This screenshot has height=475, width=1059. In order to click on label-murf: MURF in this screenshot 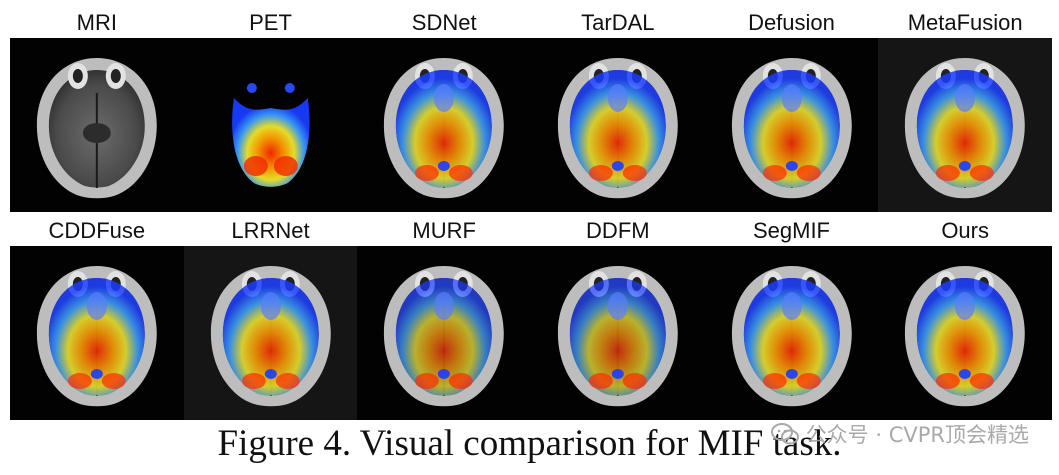, I will do `click(444, 230)`.